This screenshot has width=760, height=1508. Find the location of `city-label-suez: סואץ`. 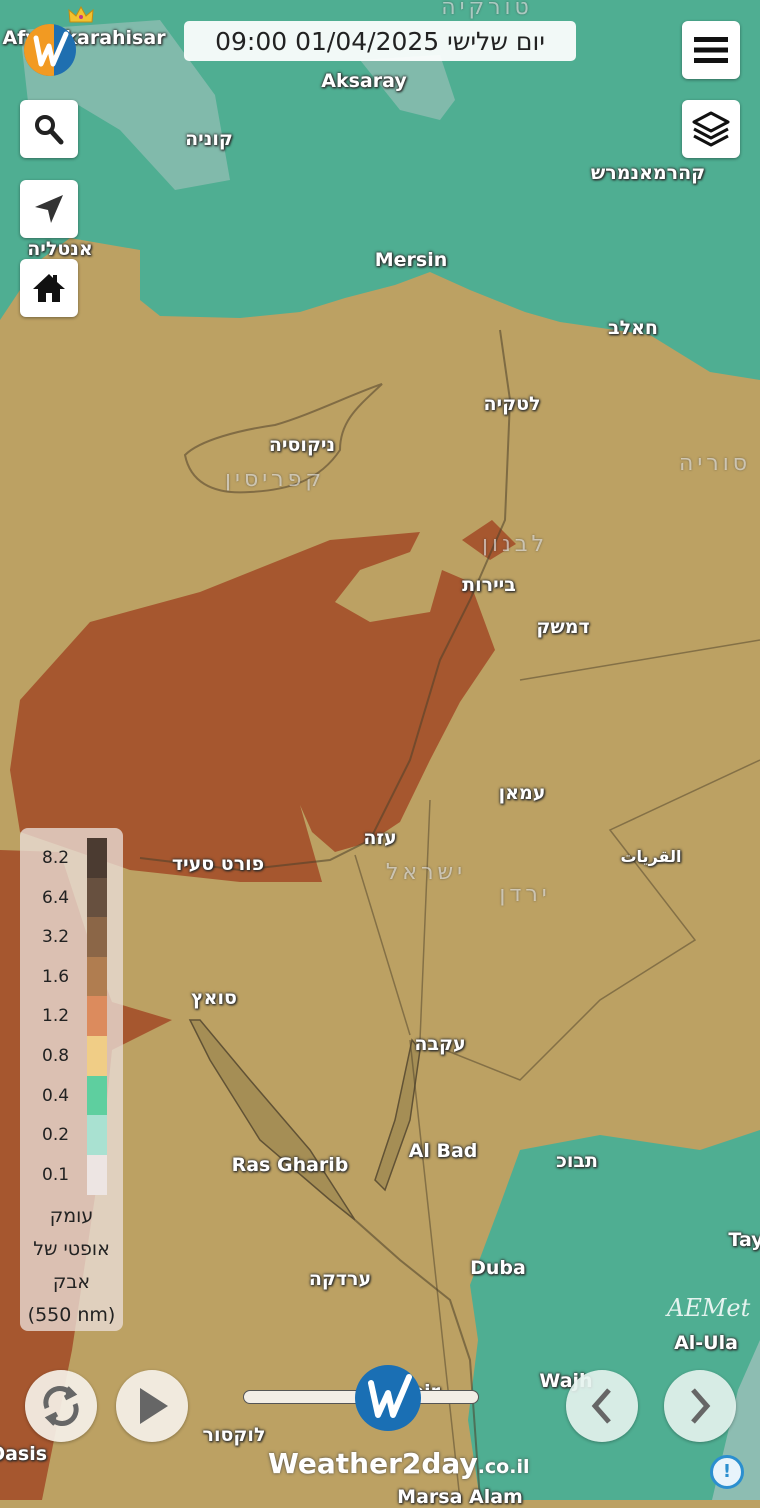

city-label-suez: סואץ is located at coordinates (214, 998).